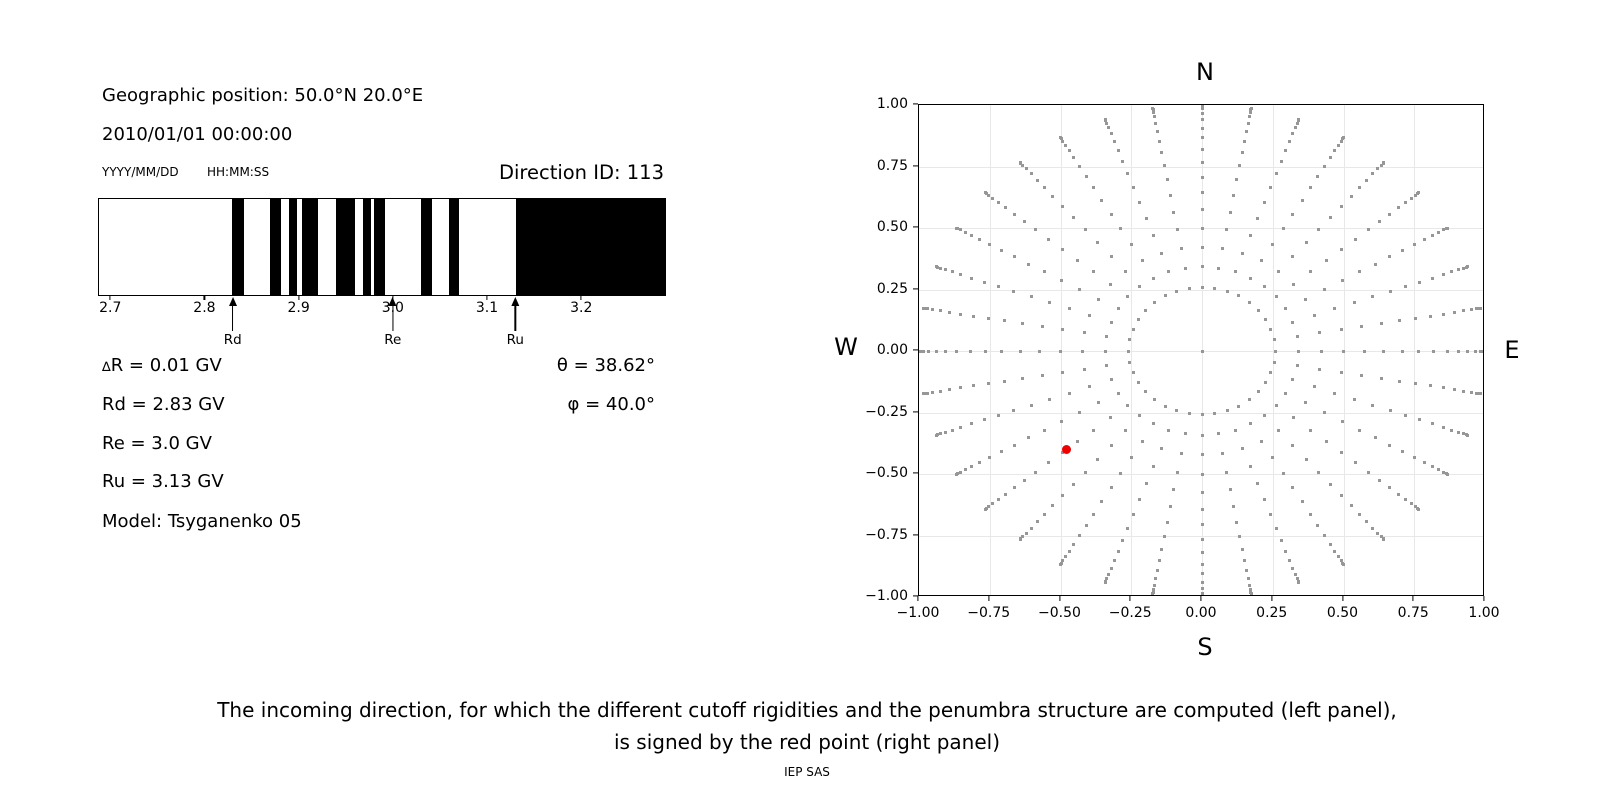 Image resolution: width=1600 pixels, height=800 pixels. What do you see at coordinates (892, 165) in the screenshot?
I see `y-tick-label: 0.75` at bounding box center [892, 165].